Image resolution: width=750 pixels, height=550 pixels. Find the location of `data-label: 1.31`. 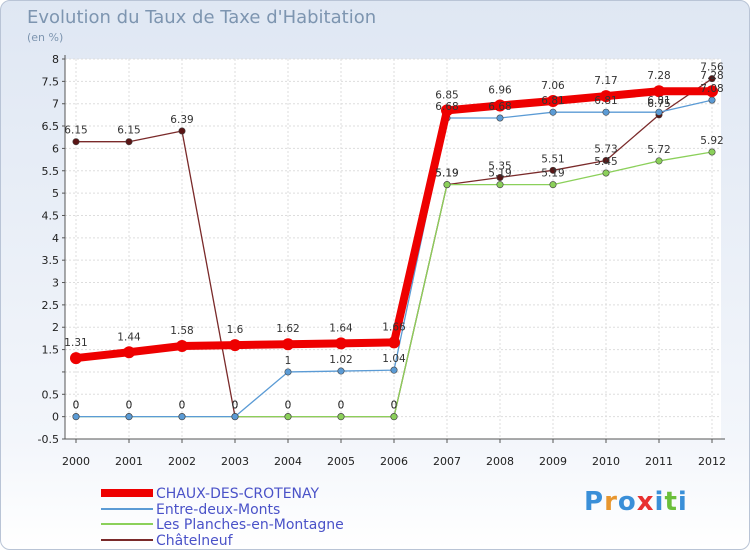

data-label: 1.31 is located at coordinates (75, 343).